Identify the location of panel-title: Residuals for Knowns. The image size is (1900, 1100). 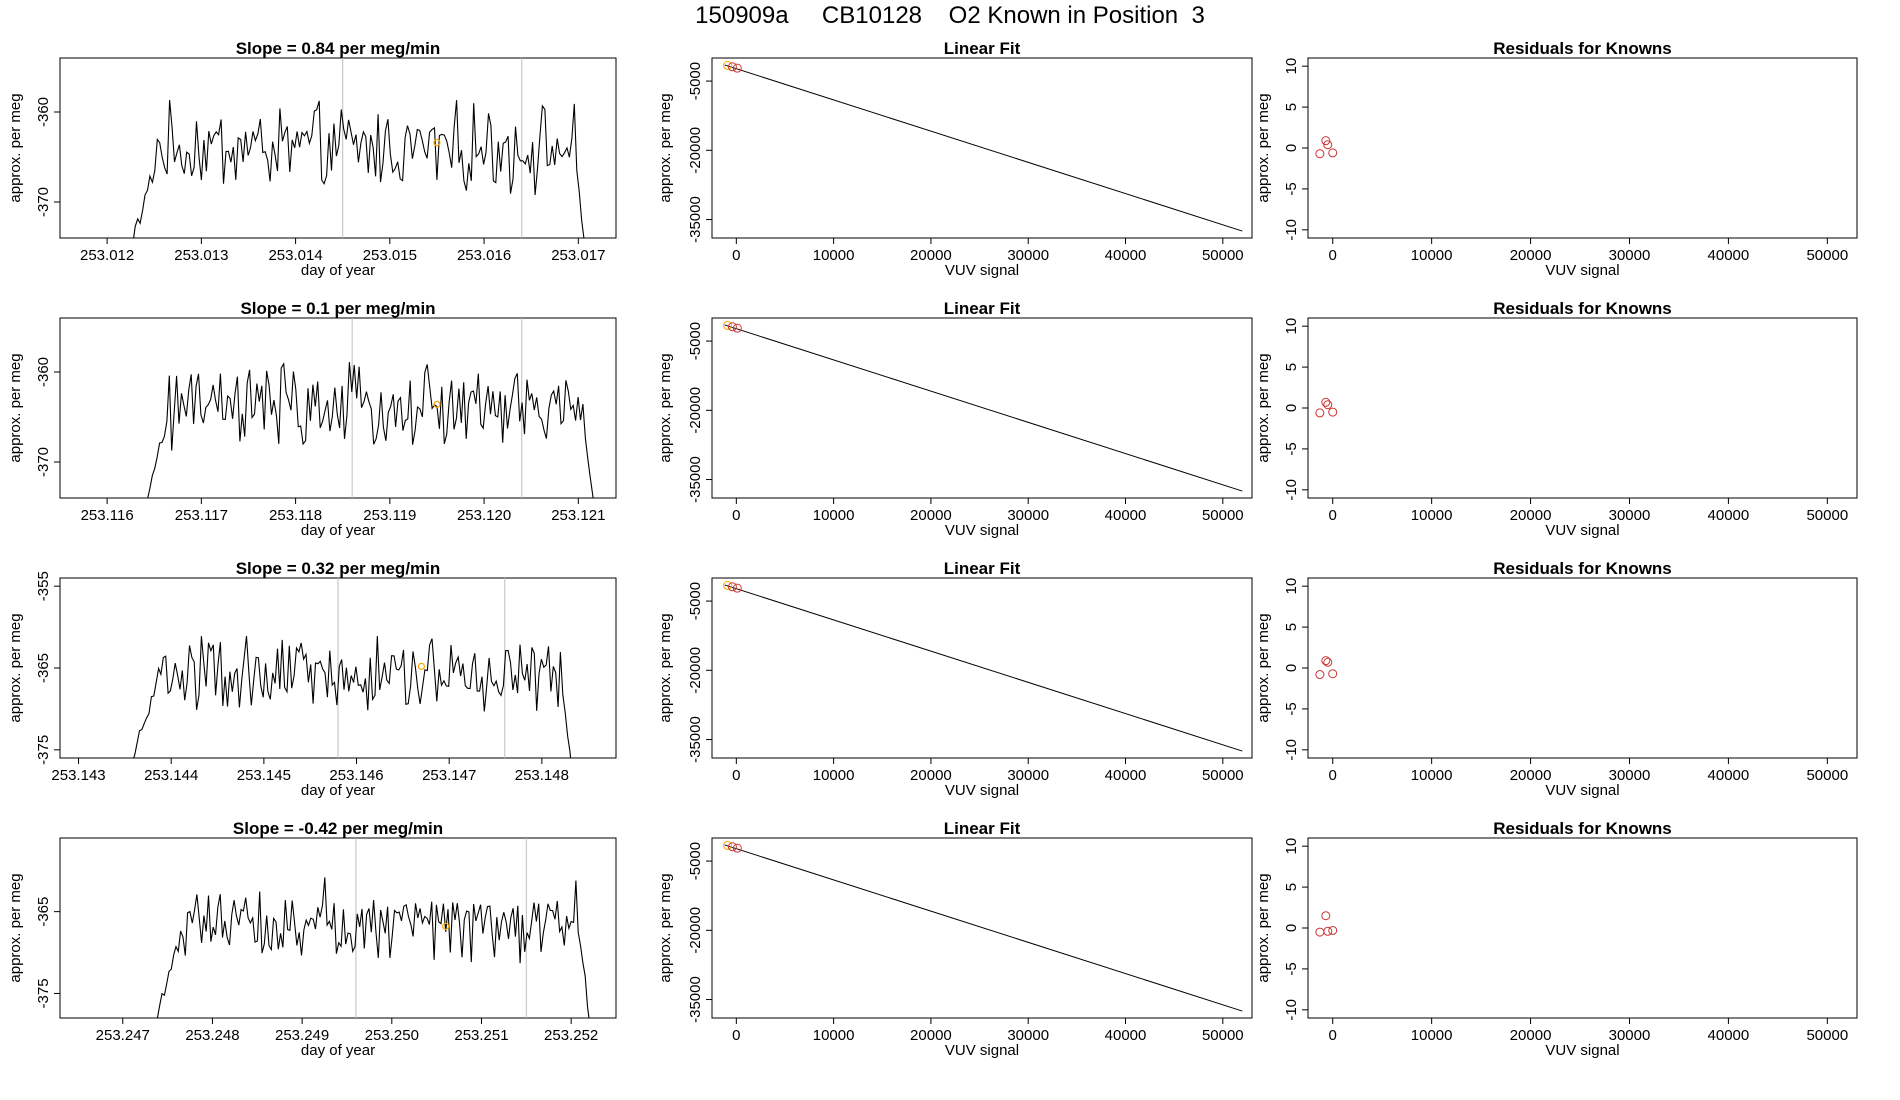
(1582, 568).